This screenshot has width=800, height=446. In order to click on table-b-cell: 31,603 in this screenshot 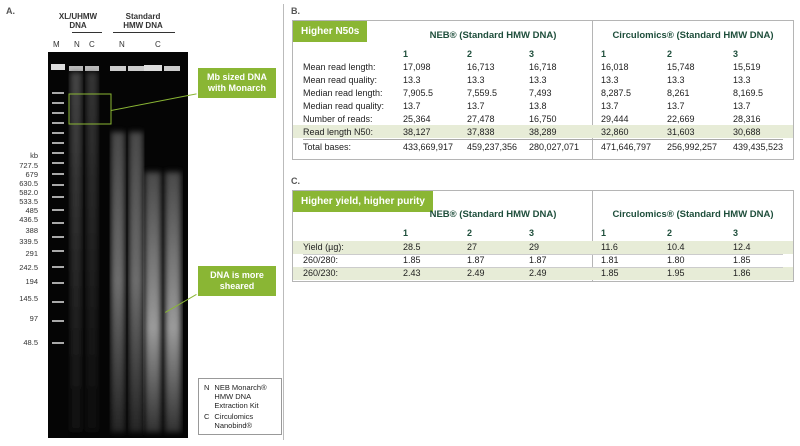, I will do `click(681, 132)`.